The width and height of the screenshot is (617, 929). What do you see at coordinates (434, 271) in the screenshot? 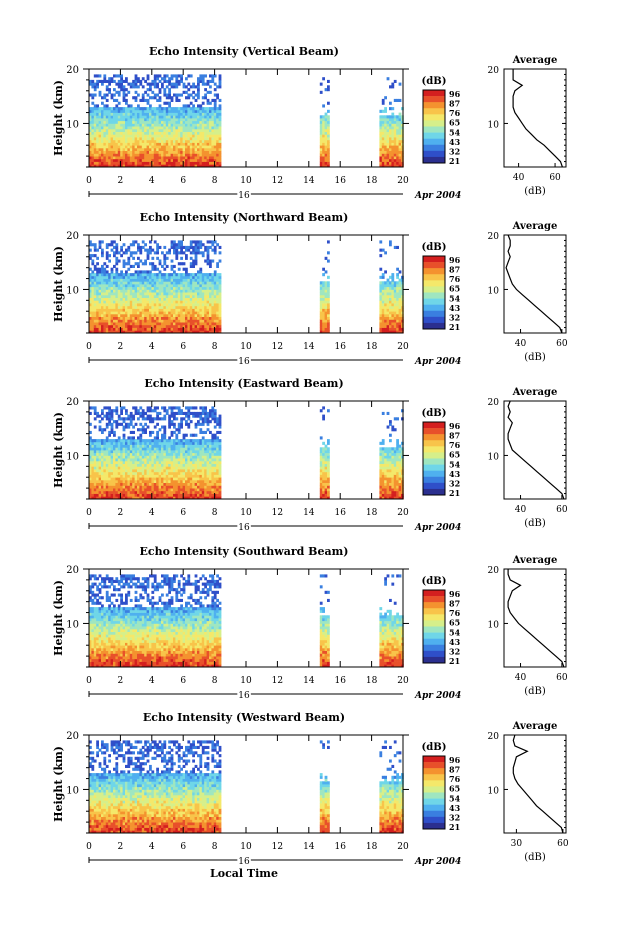
I see `colorbar-swatch` at bounding box center [434, 271].